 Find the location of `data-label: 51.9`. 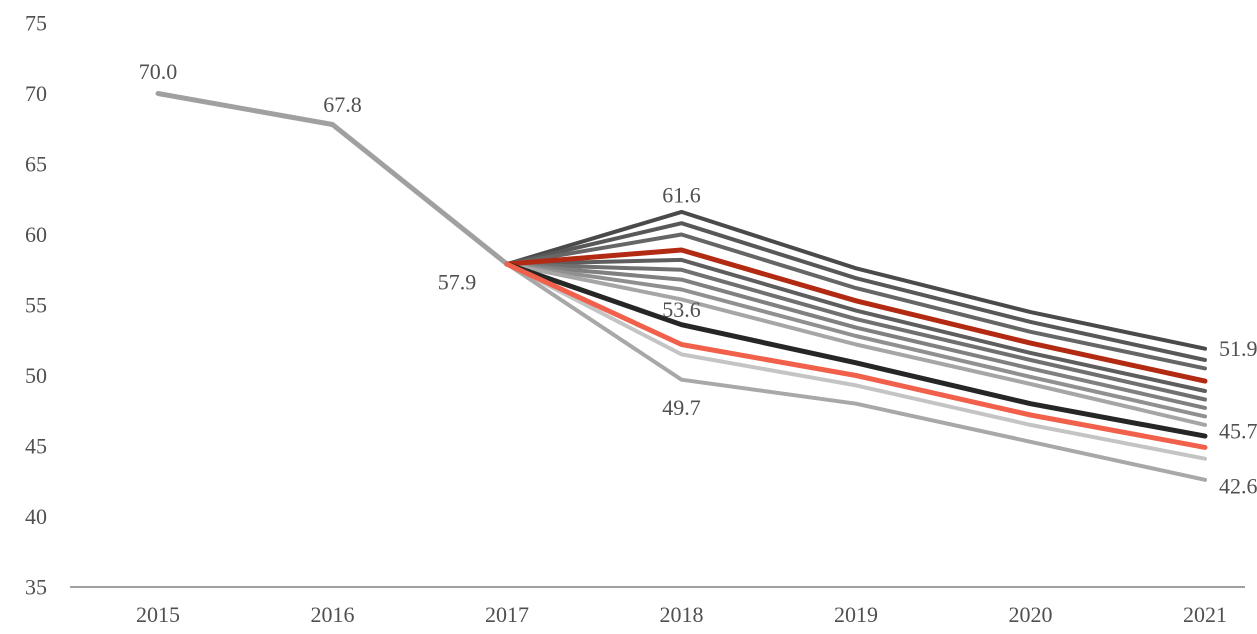

data-label: 51.9 is located at coordinates (1238, 348).